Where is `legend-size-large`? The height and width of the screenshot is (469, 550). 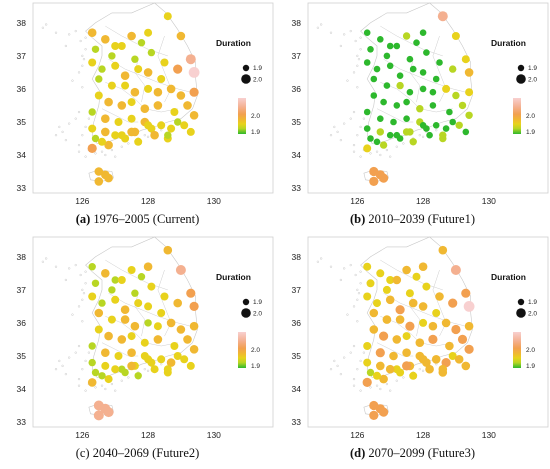 legend-size-large is located at coordinates (521, 313).